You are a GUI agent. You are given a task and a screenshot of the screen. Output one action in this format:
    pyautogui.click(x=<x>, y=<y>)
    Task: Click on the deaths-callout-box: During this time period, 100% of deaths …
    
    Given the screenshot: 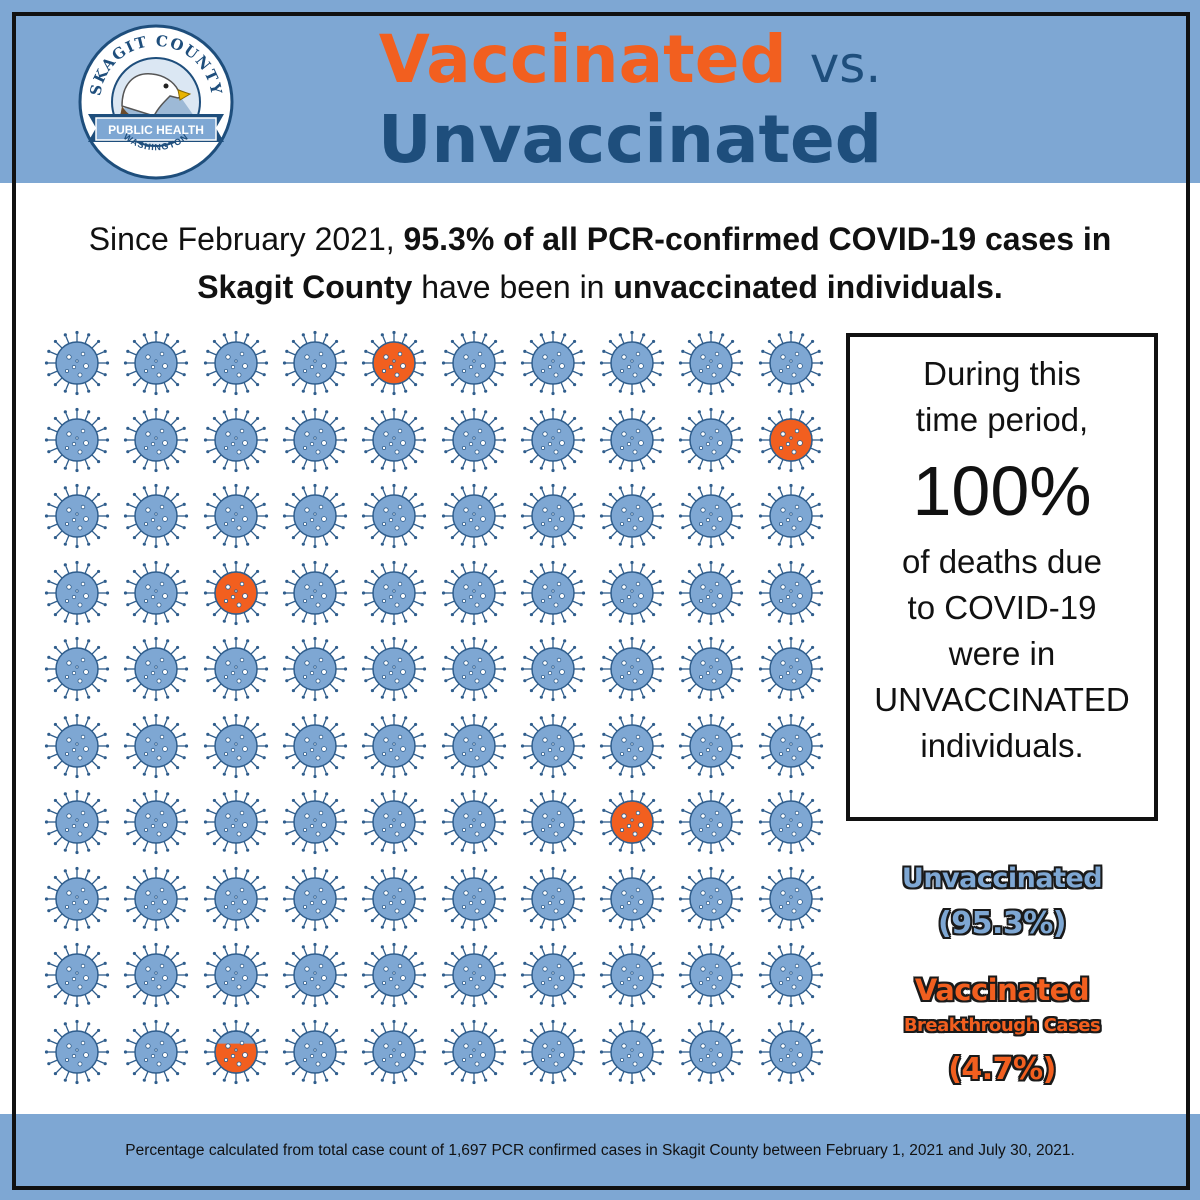 What is the action you would take?
    pyautogui.click(x=1002, y=577)
    